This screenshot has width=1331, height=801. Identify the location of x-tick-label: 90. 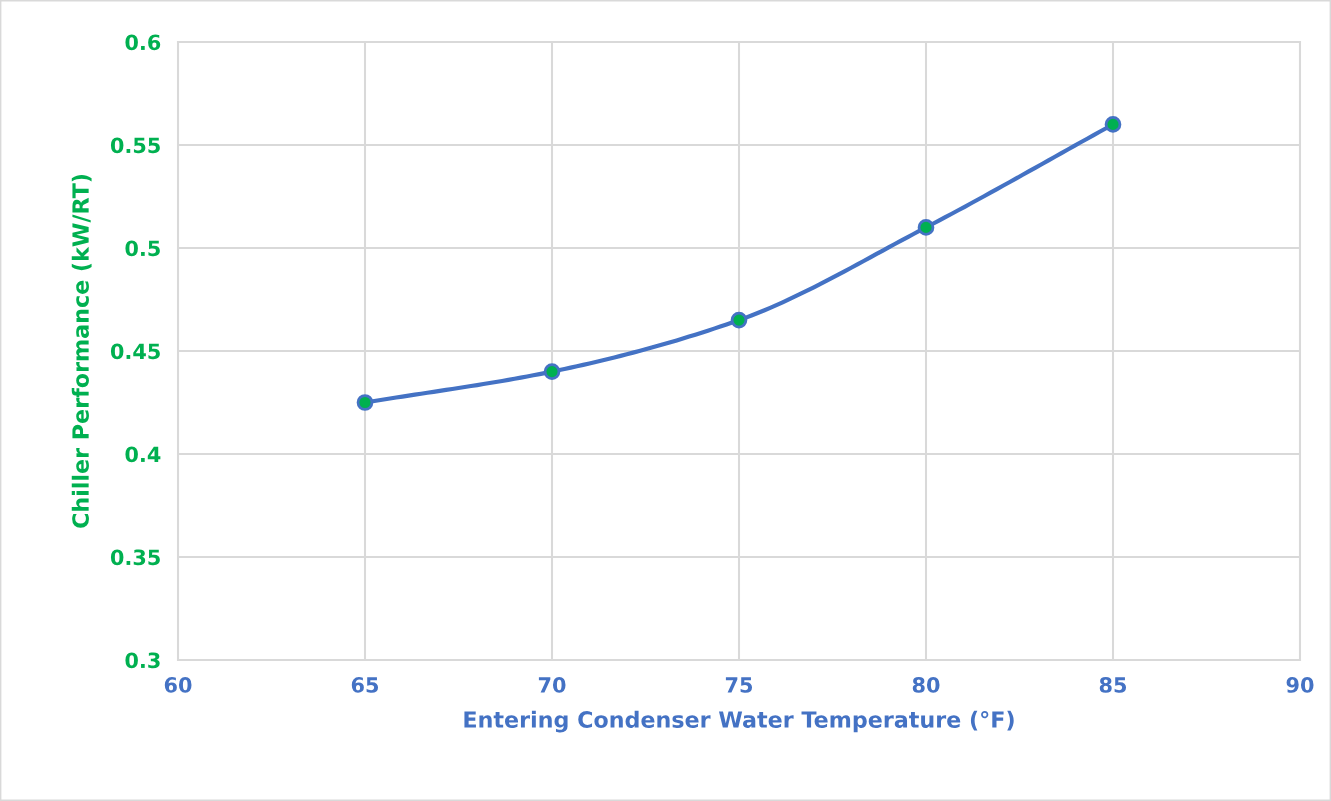
(1300, 685).